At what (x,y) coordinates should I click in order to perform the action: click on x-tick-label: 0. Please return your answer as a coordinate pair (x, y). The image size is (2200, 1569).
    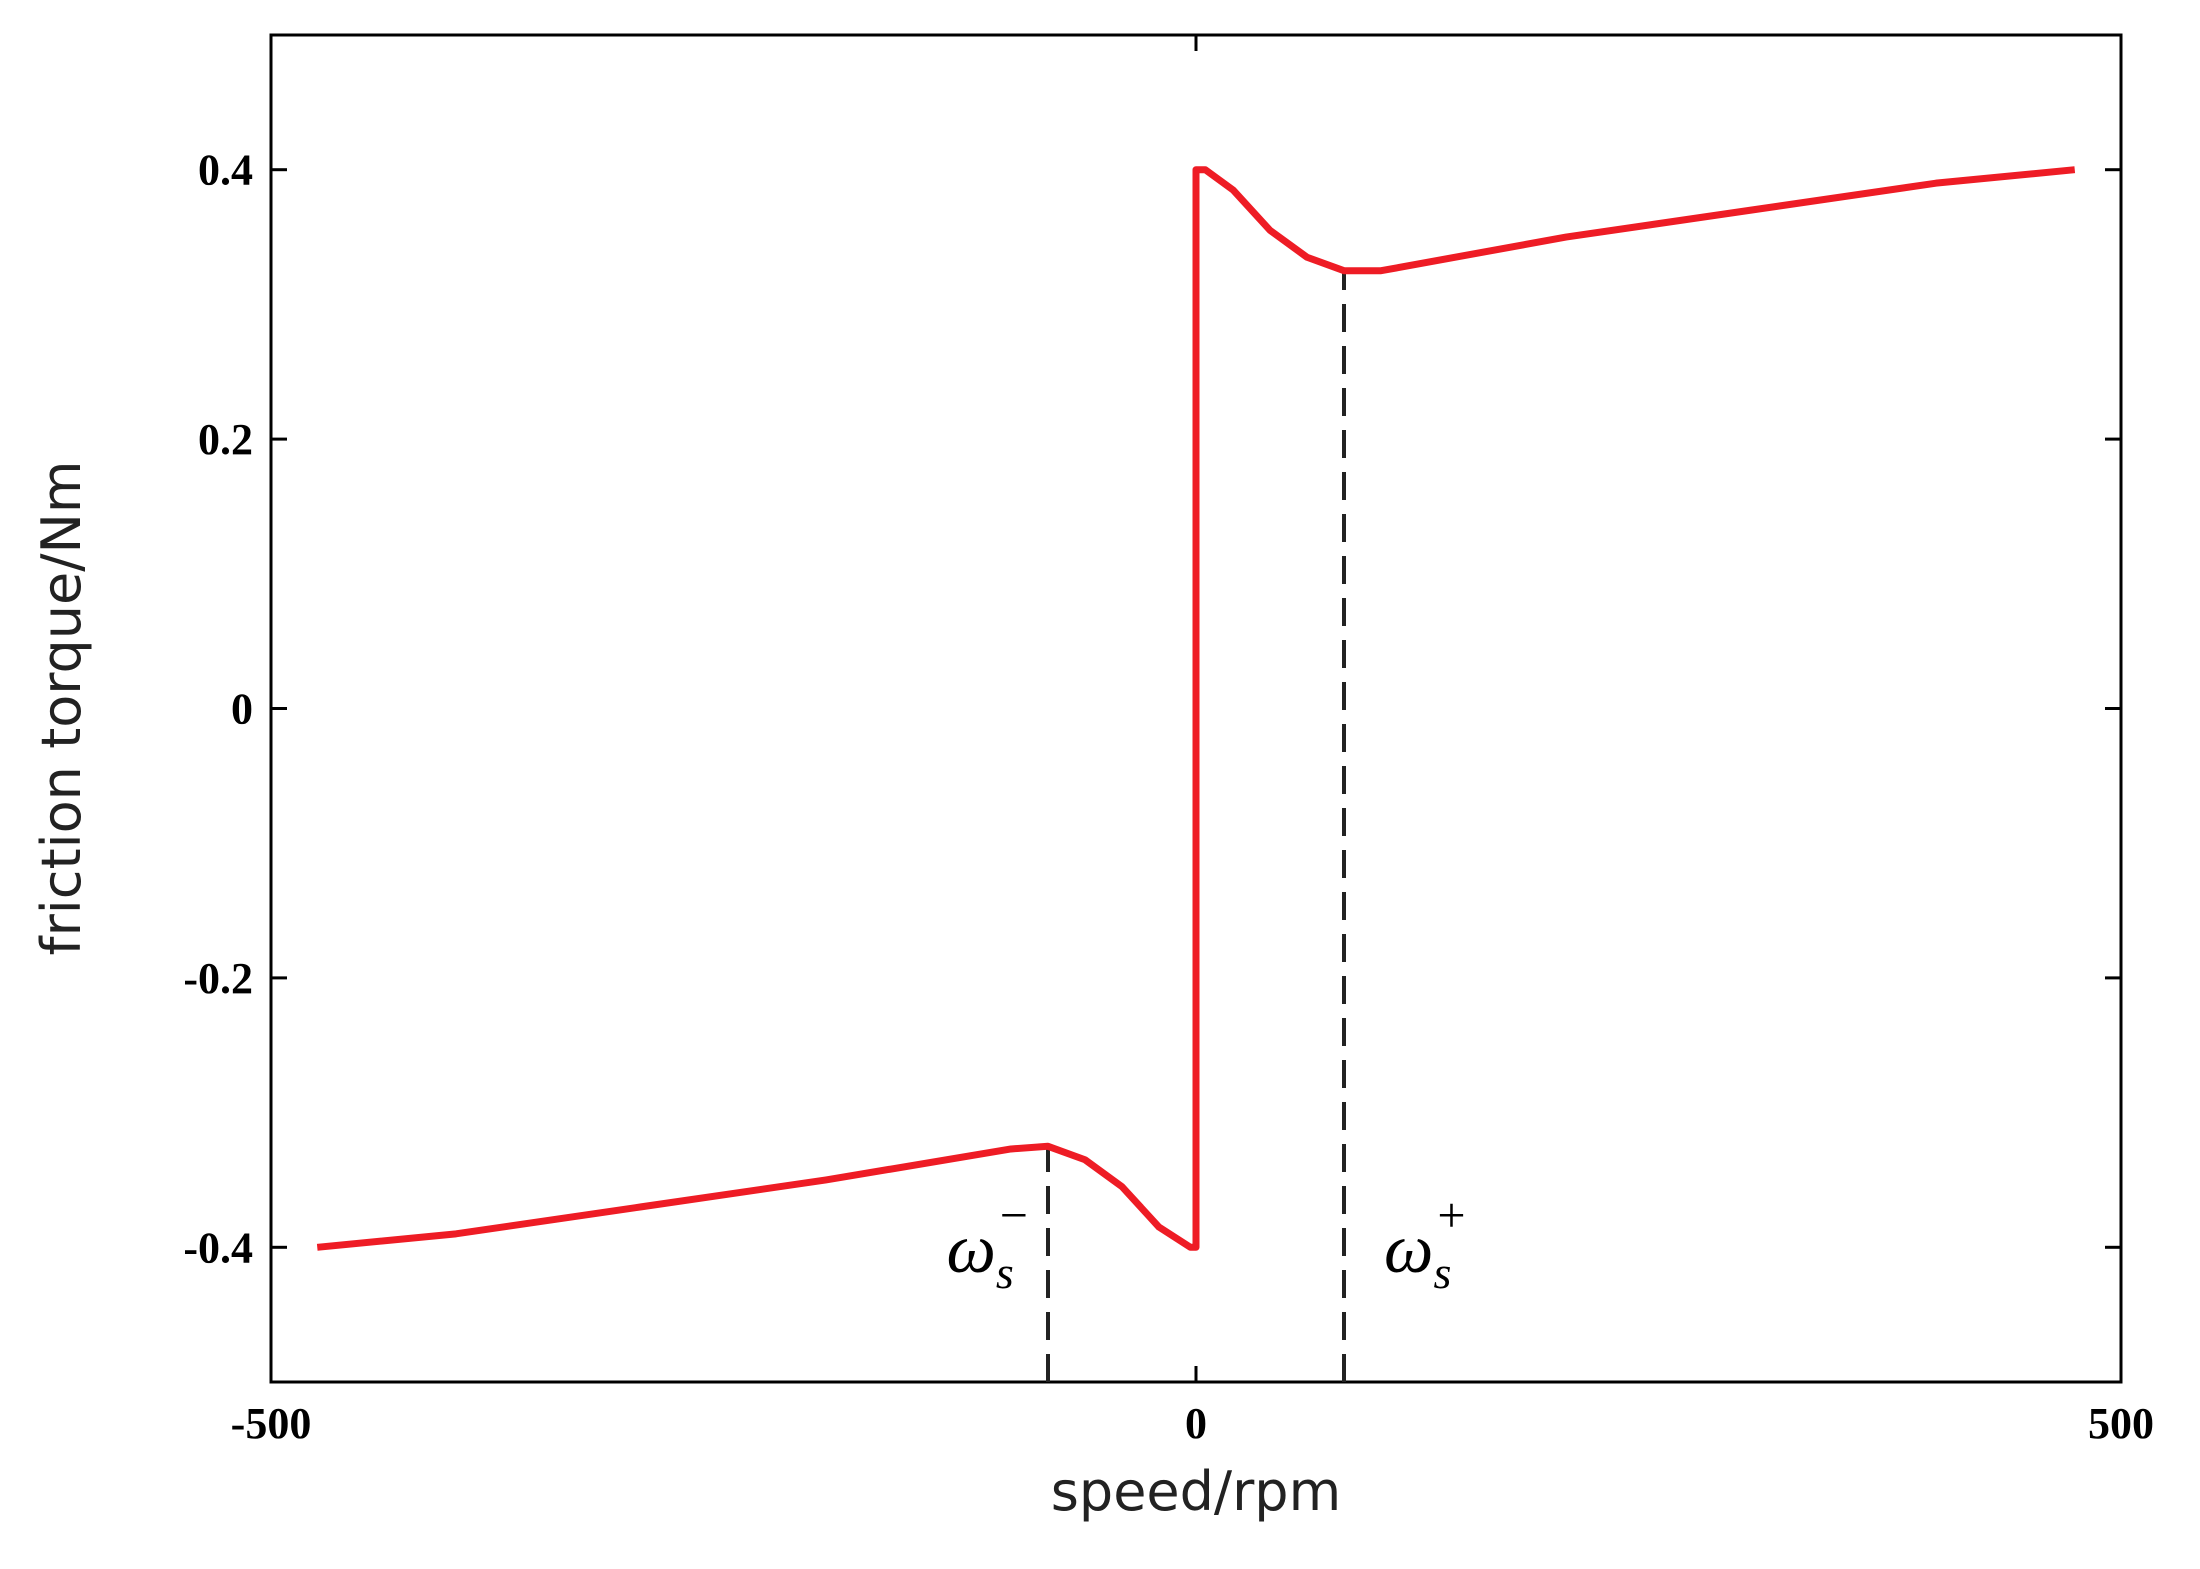
    Looking at the image, I should click on (1196, 1423).